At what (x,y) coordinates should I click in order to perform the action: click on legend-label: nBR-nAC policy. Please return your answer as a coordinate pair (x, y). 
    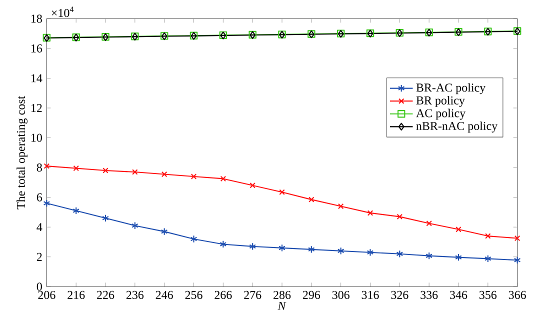
    Looking at the image, I should click on (457, 127).